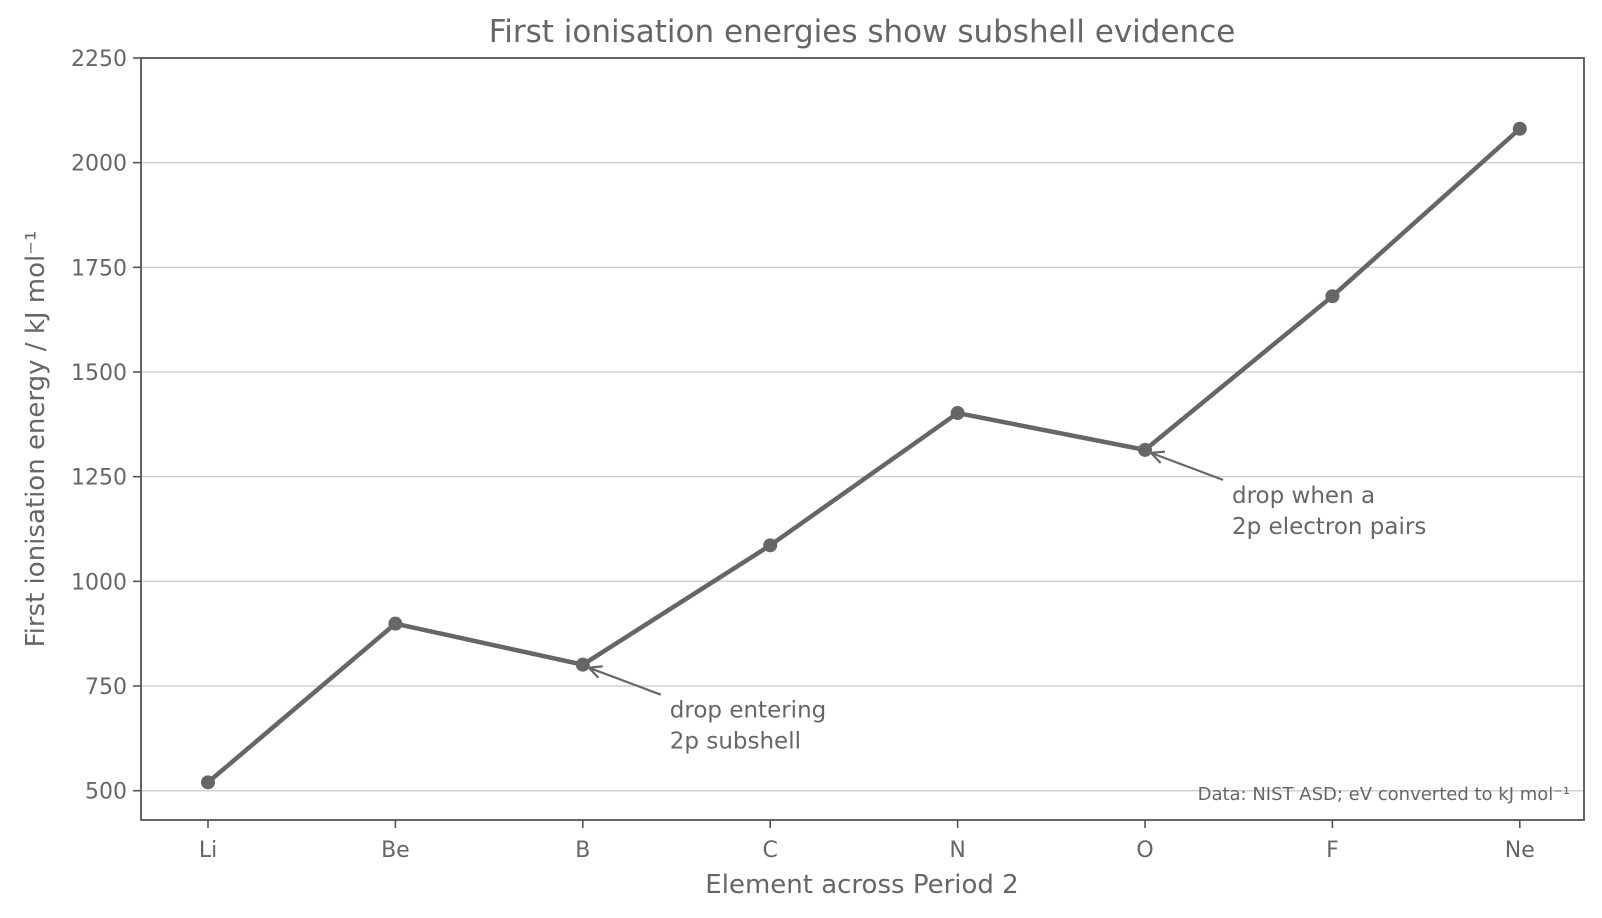 This screenshot has height=918, width=1602. Describe the element at coordinates (1144, 850) in the screenshot. I see `x-tick-label: O` at that location.